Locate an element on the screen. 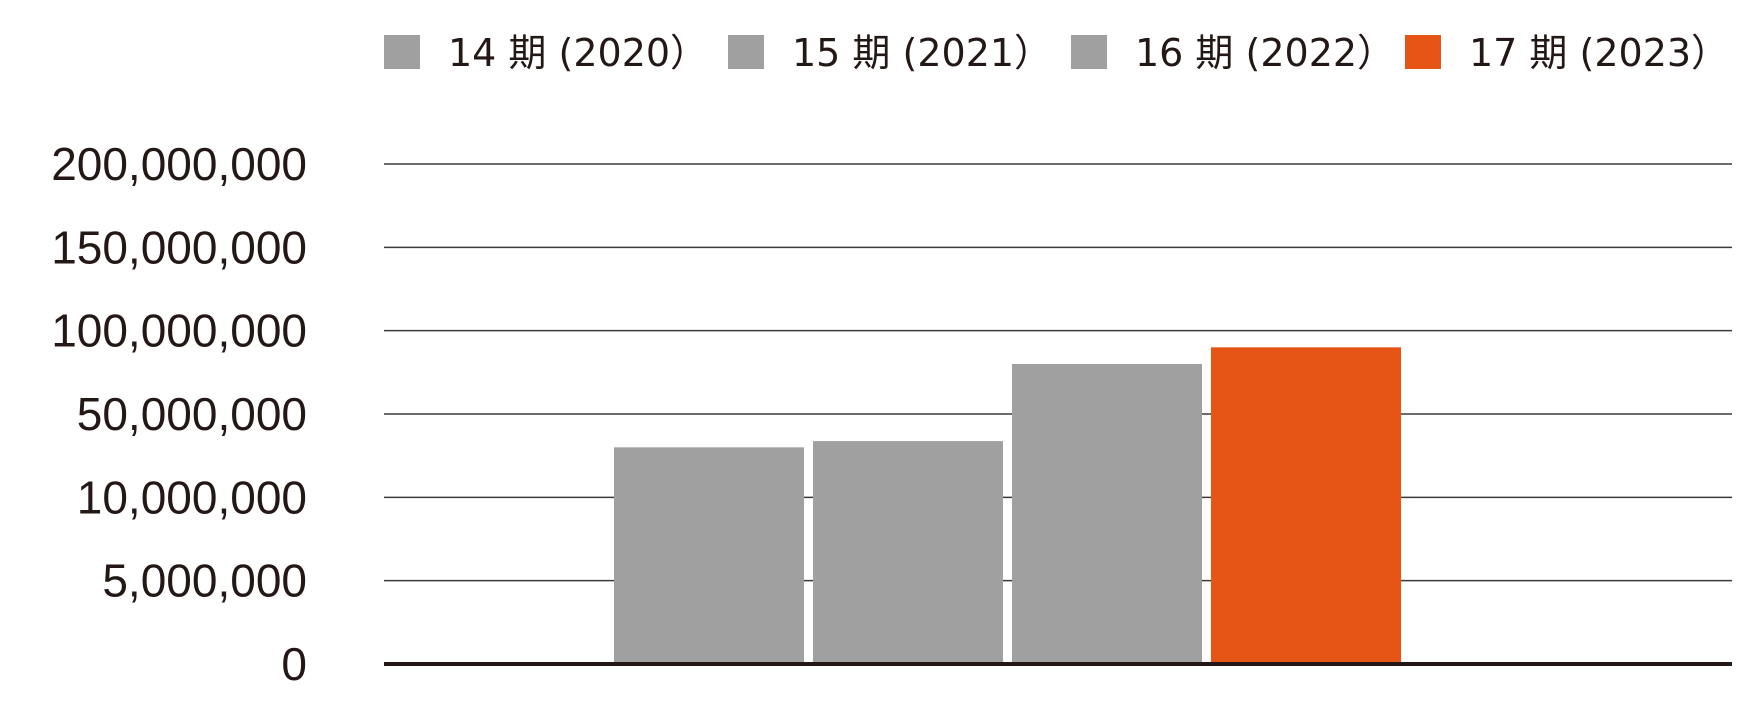 The width and height of the screenshot is (1757, 715). legend-label: 17 期 (2023） is located at coordinates (1599, 53).